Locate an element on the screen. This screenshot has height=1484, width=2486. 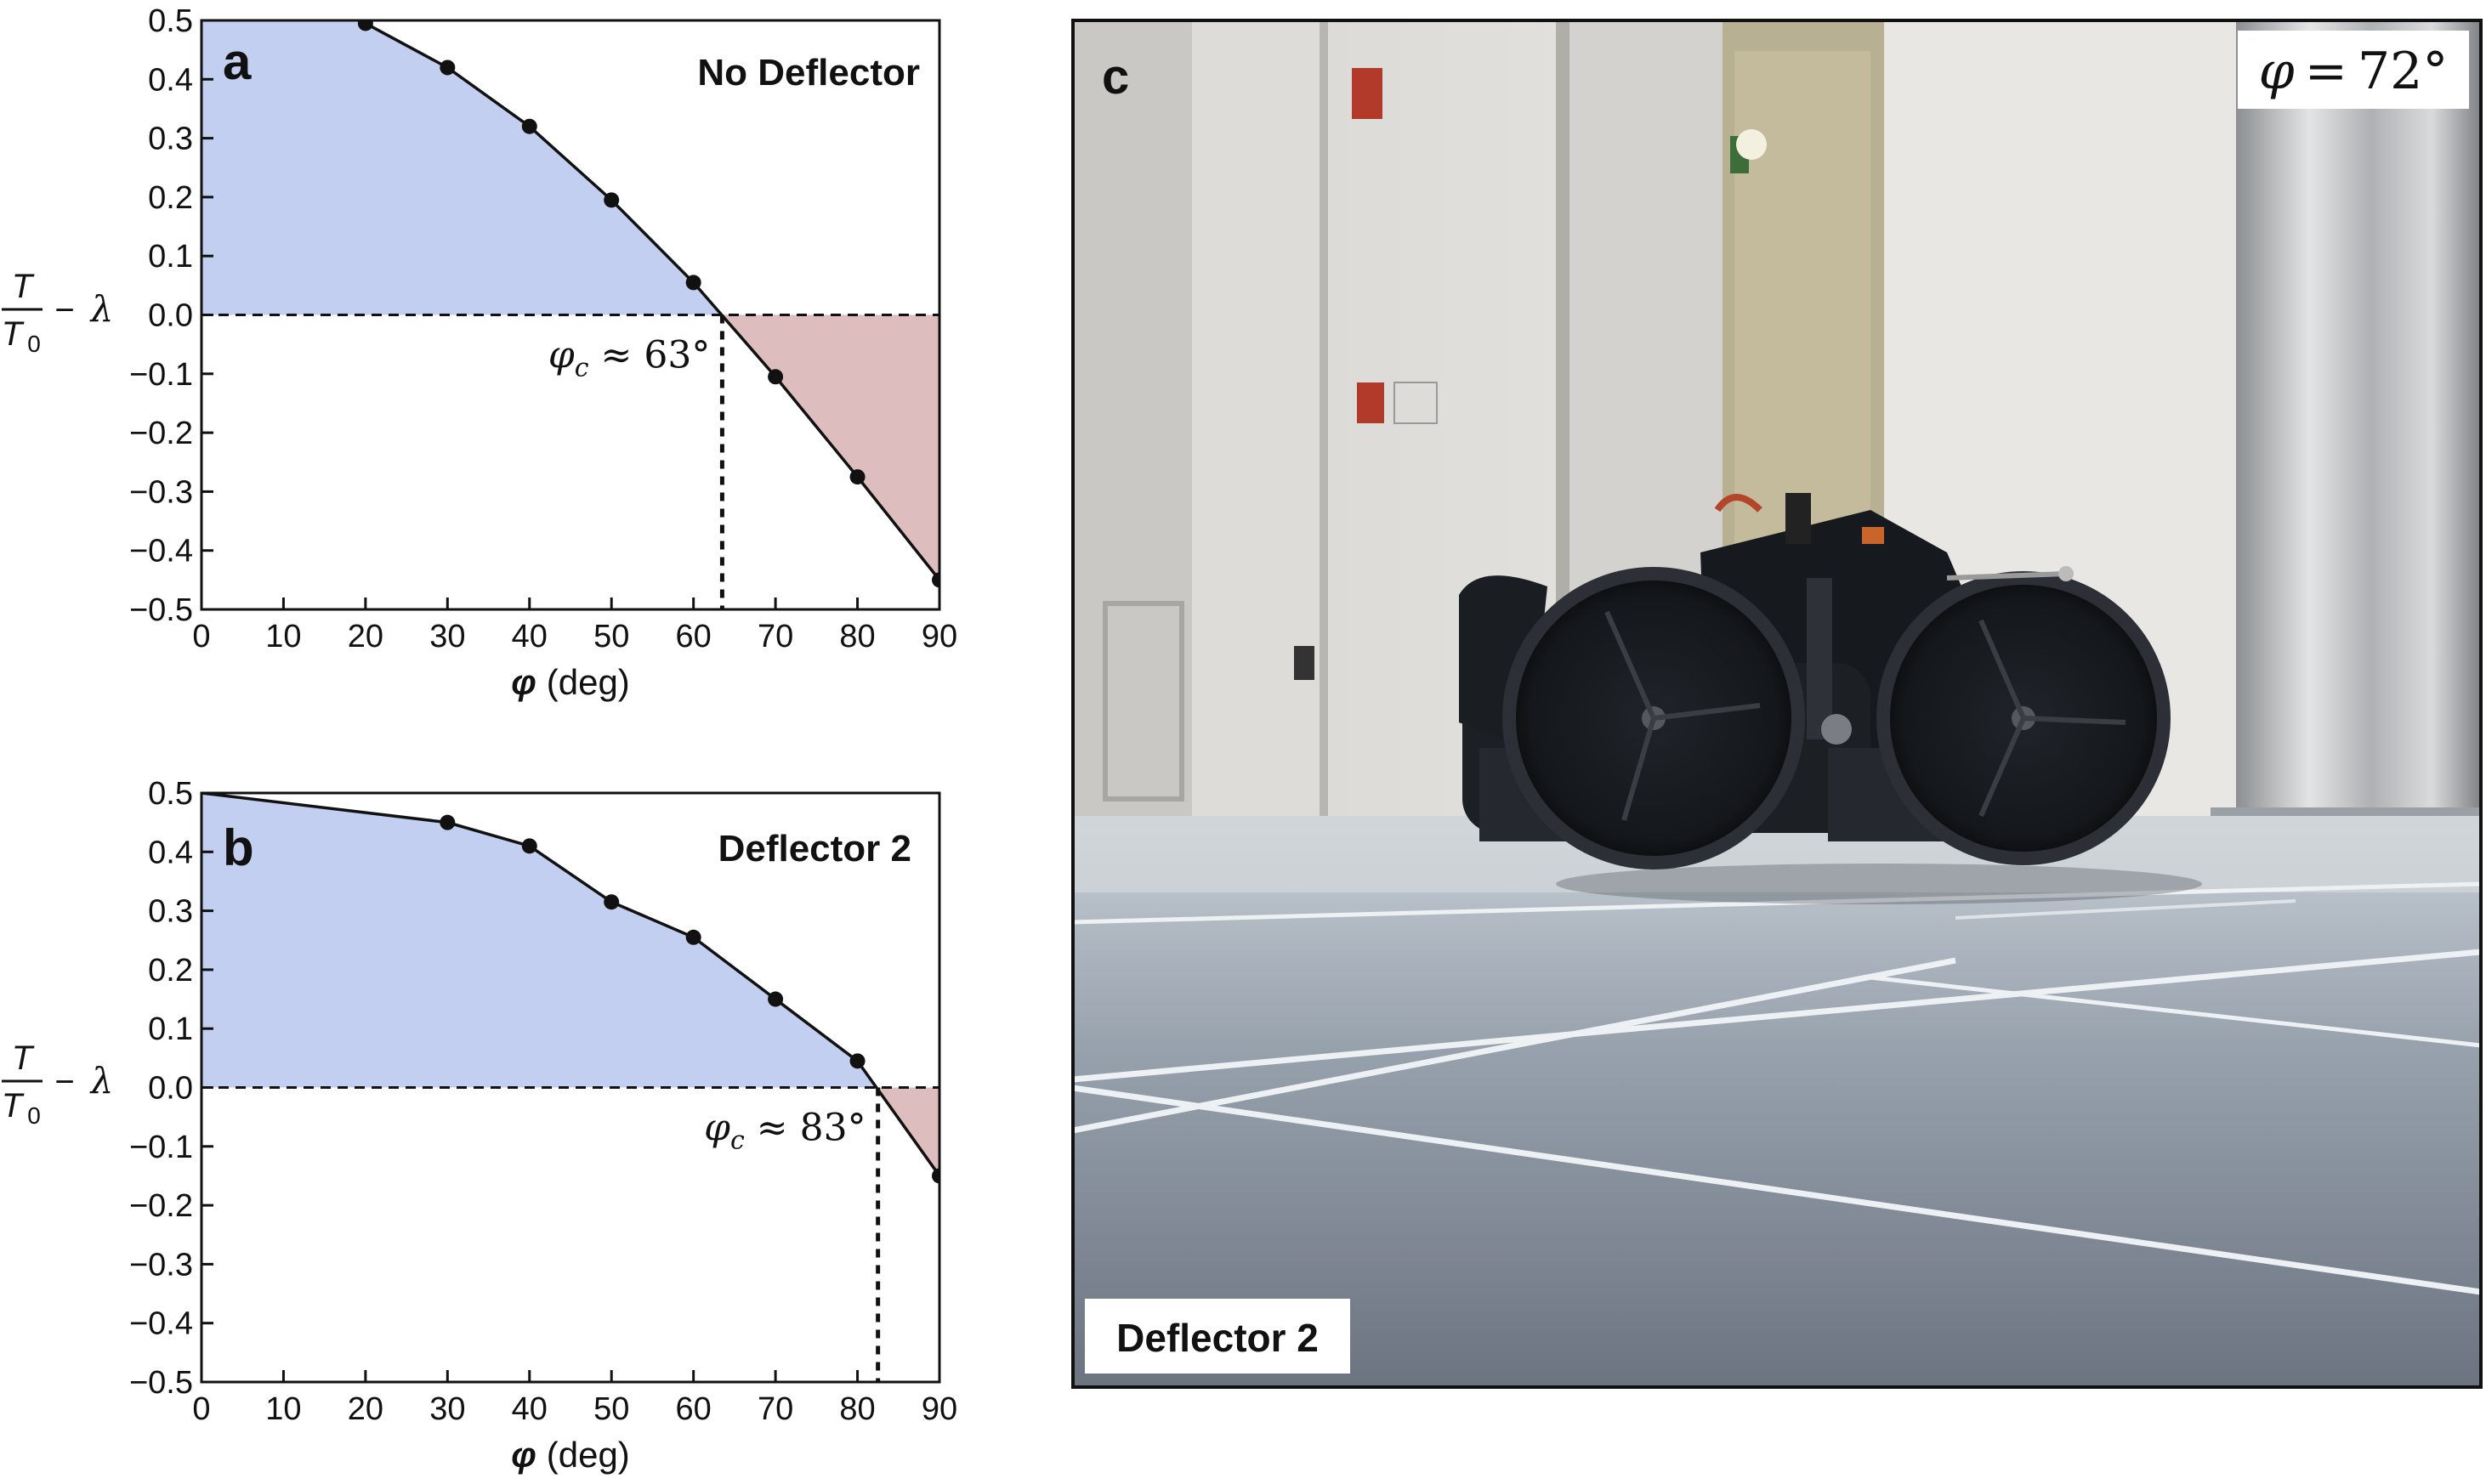
x-axis-unit: (deg) is located at coordinates (588, 1455).